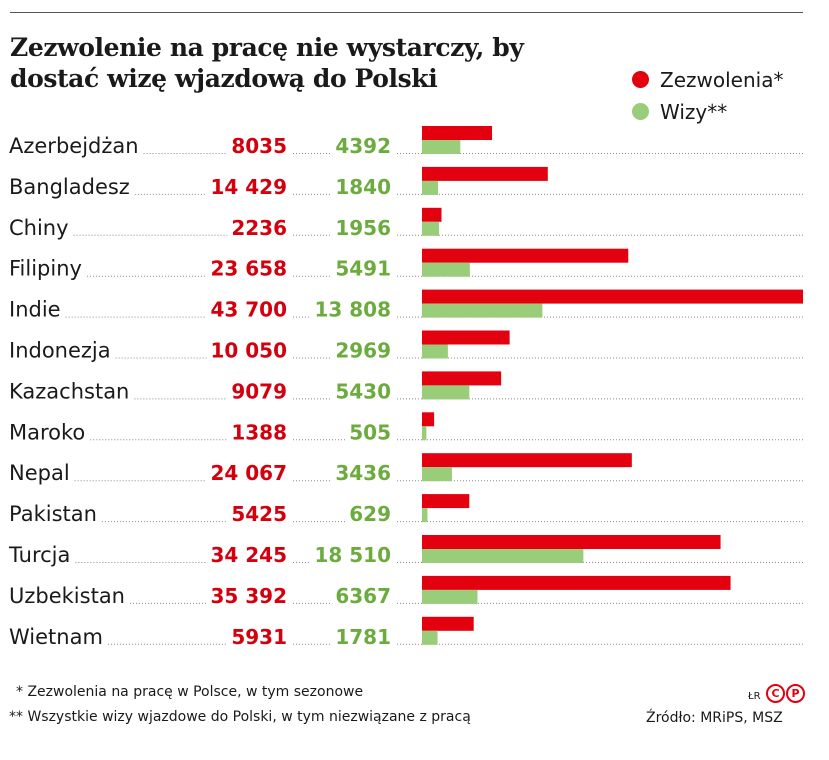  Describe the element at coordinates (248, 269) in the screenshot. I see `permits-value-label: 23 658` at that location.